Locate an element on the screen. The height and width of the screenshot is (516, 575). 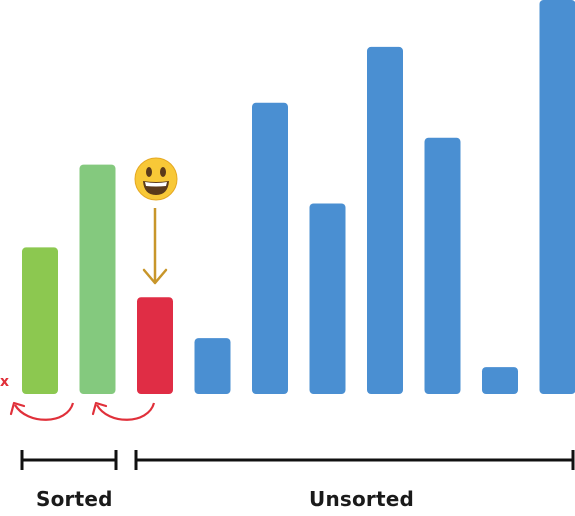
reject-mark: x is located at coordinates (4, 382).